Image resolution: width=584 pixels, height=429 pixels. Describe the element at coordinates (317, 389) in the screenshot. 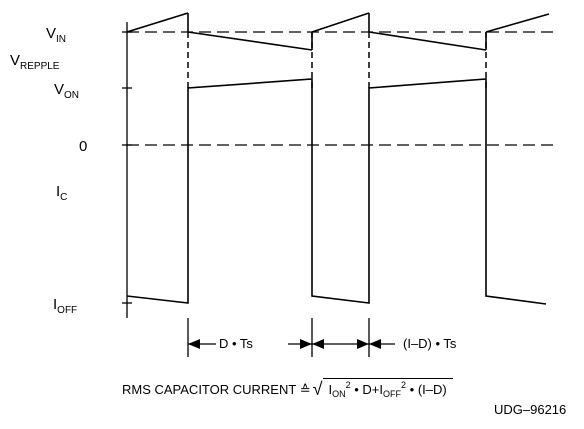

I see `sqrt-icon: √` at that location.